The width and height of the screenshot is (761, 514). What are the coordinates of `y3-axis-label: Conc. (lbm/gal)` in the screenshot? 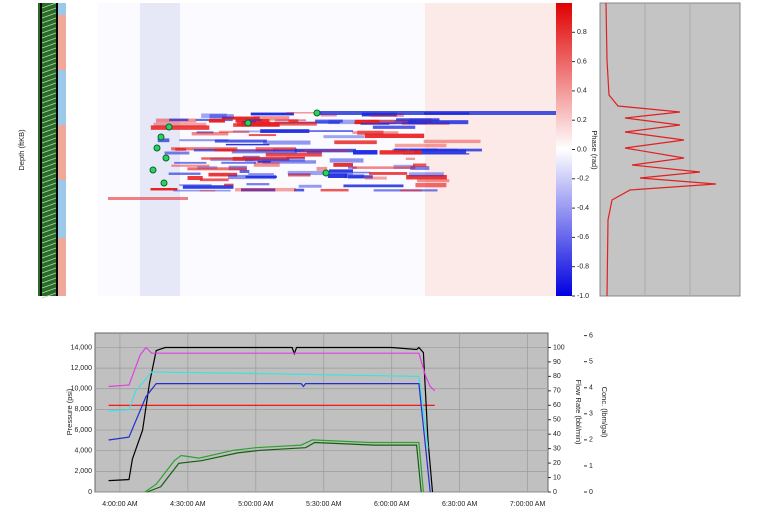 It's located at (604, 412).